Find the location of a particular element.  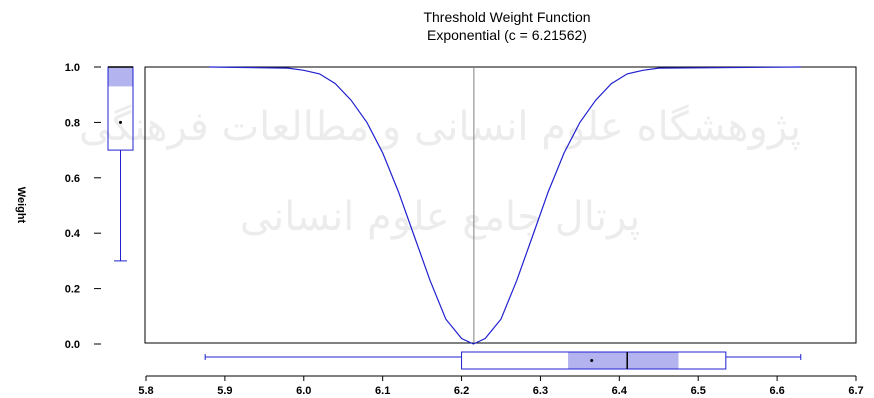

y-tick-label: 0.6 is located at coordinates (72, 179).